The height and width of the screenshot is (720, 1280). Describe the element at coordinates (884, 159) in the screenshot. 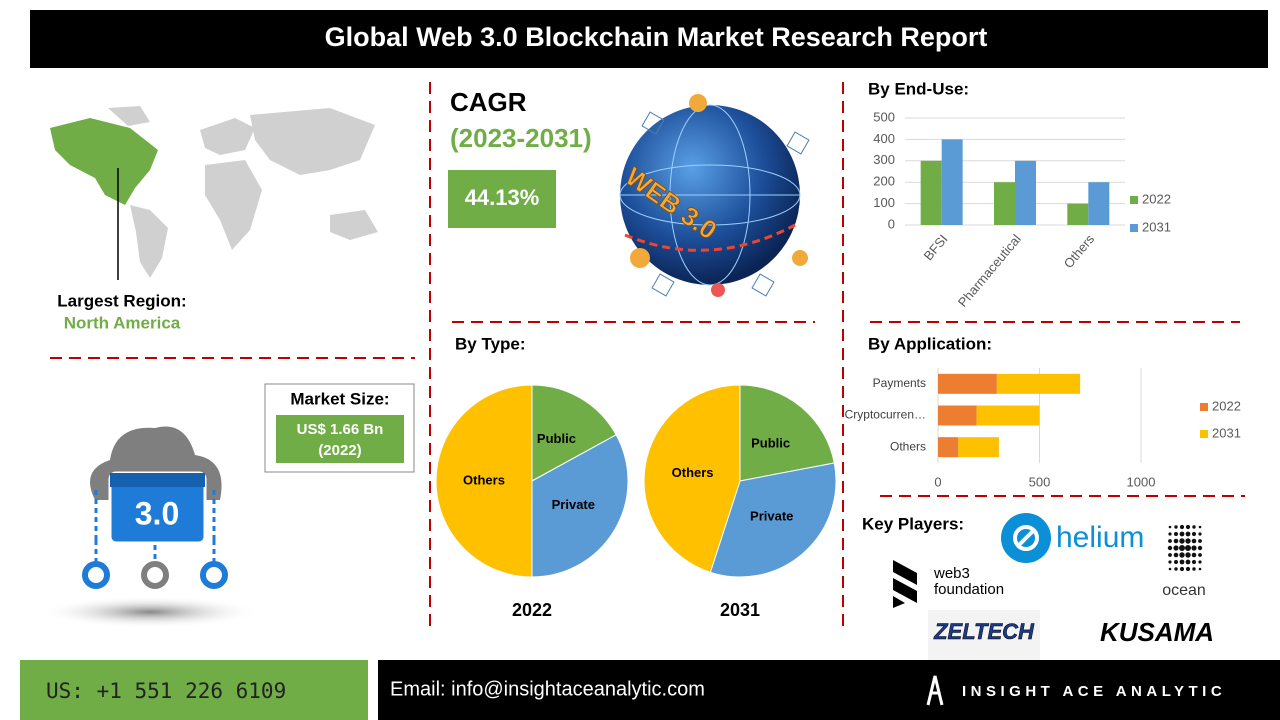

I see `y-tick-label: 300` at that location.